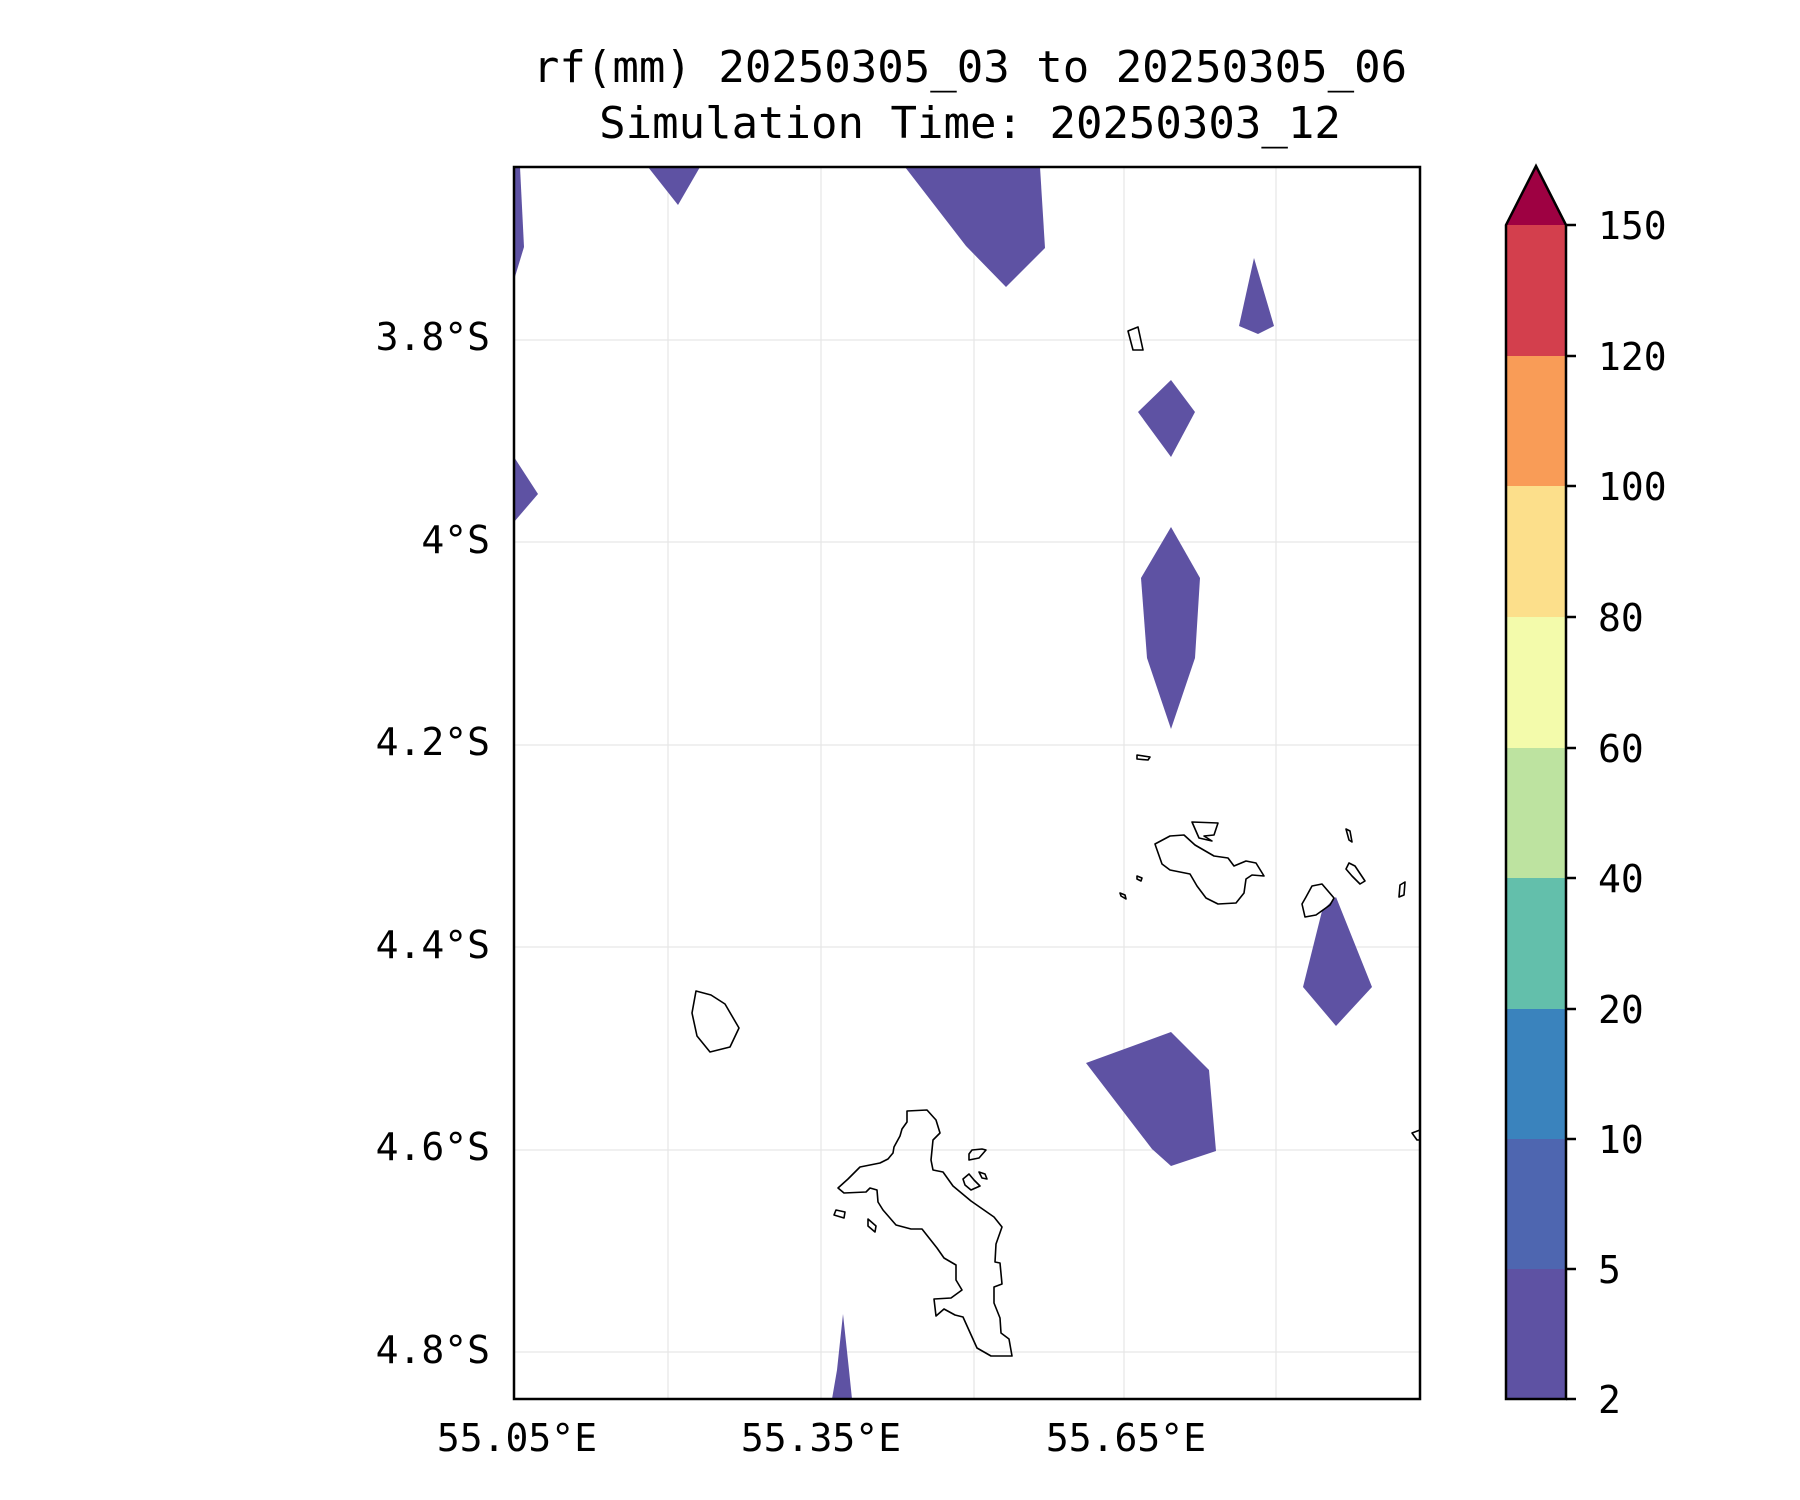 The image size is (1800, 1500). I want to click on x-tick-label: 55.05°E, so click(517, 1438).